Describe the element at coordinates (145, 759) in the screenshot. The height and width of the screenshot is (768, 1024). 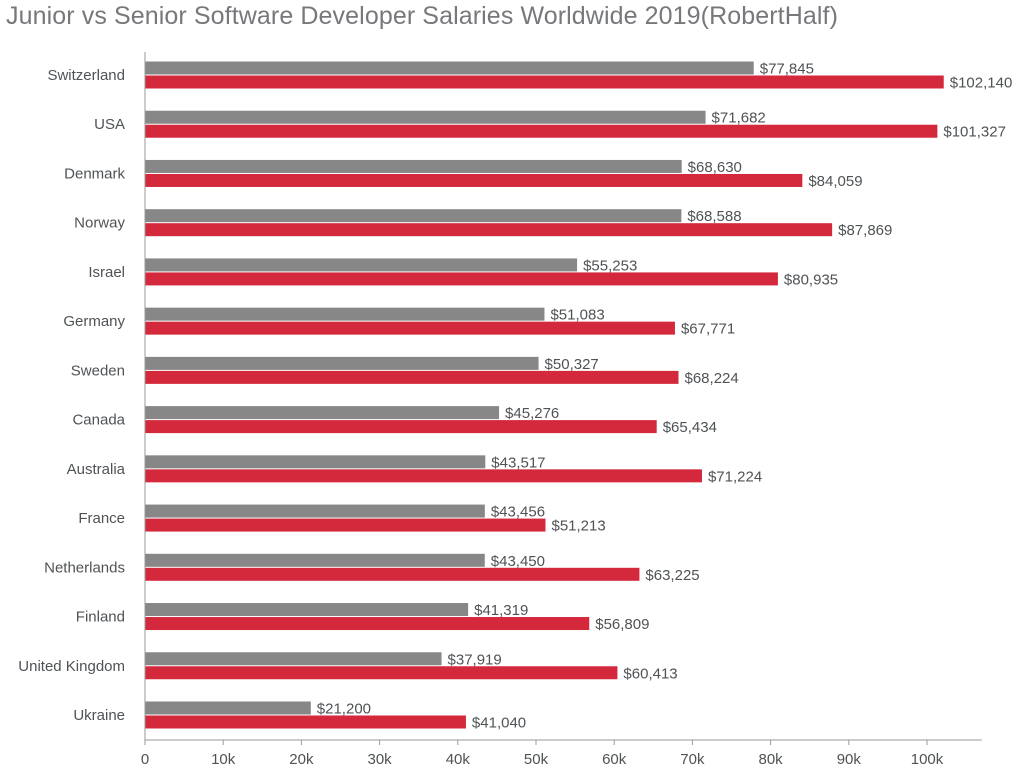
I see `x-tick-label: 0` at that location.